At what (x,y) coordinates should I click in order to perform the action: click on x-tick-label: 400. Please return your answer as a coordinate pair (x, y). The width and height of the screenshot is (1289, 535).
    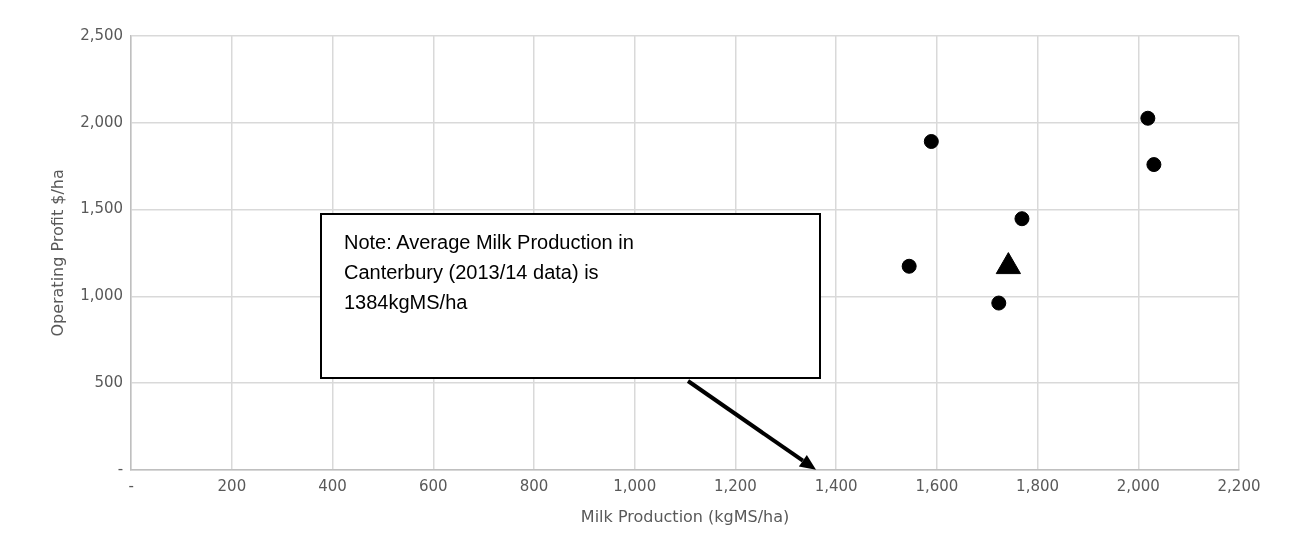
    Looking at the image, I should click on (332, 485).